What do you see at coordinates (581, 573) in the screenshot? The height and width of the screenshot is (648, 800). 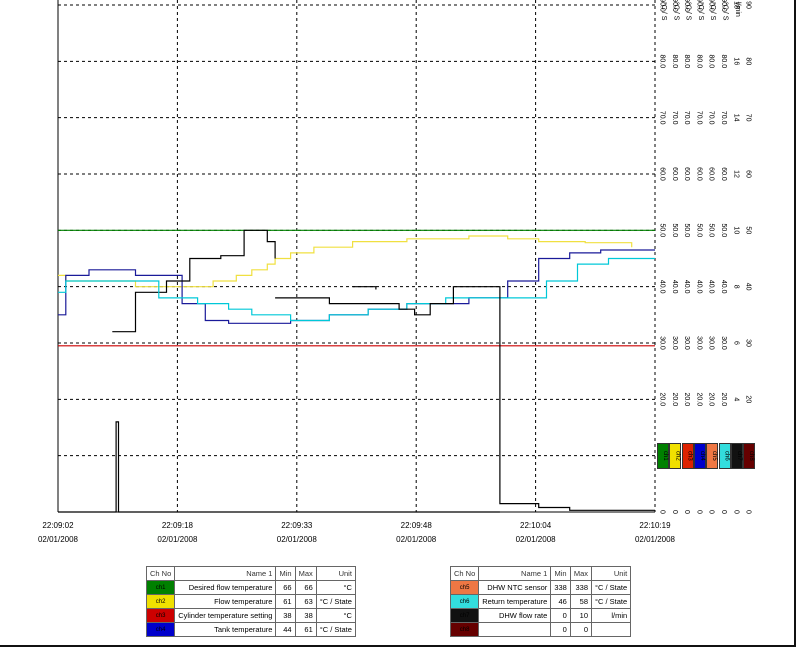 I see `legend-right-header-max: Max` at bounding box center [581, 573].